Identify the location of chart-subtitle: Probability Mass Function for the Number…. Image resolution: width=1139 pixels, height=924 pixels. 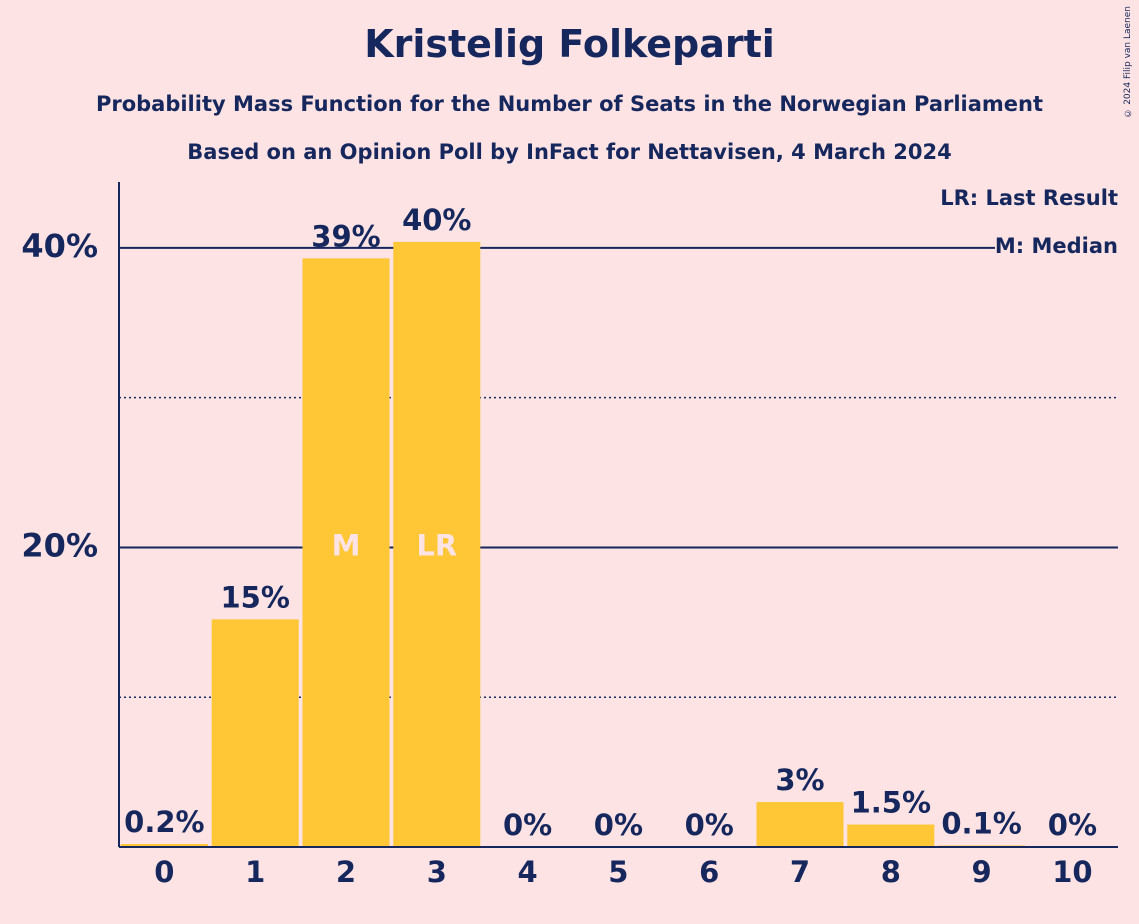
(569, 104).